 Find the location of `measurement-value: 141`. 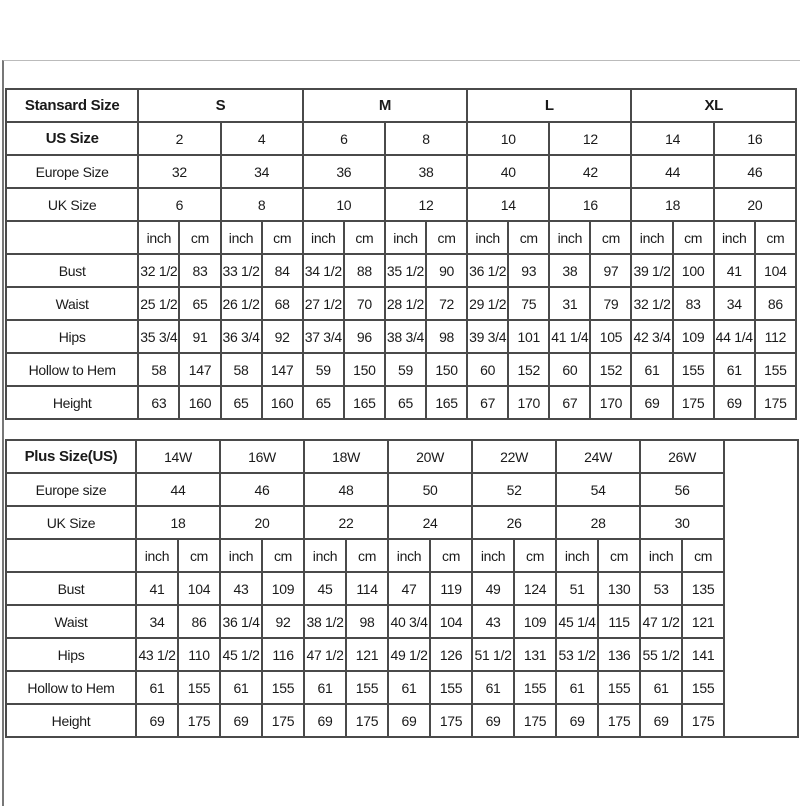

measurement-value: 141 is located at coordinates (703, 654).